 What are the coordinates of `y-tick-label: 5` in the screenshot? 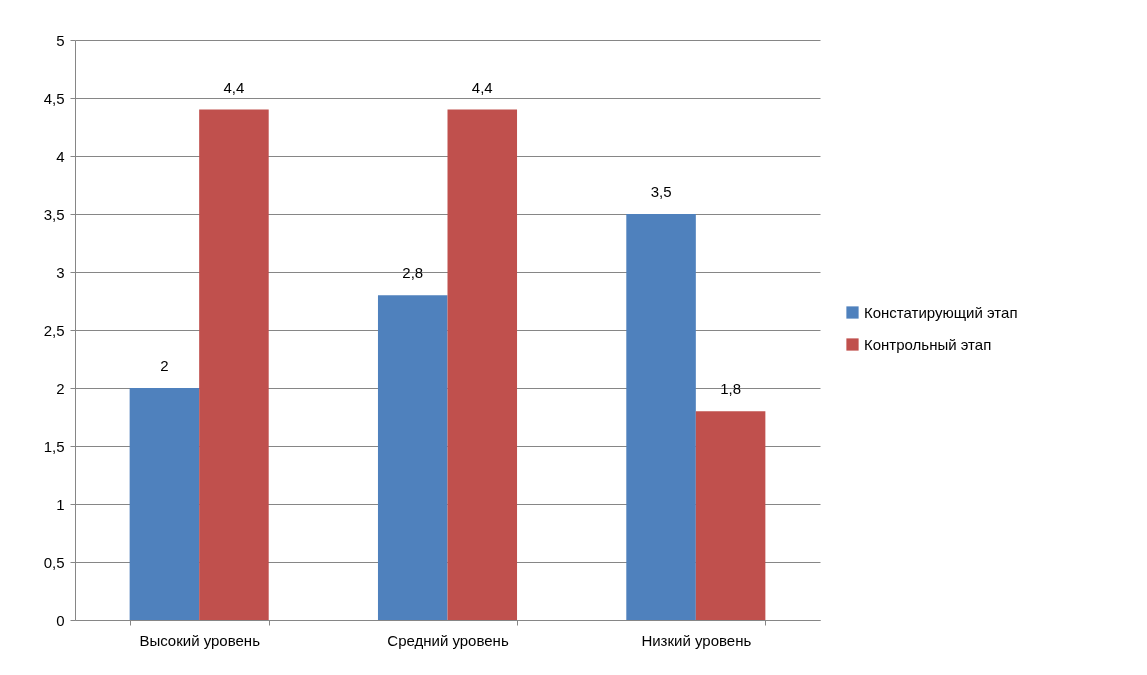 It's located at (60, 40).